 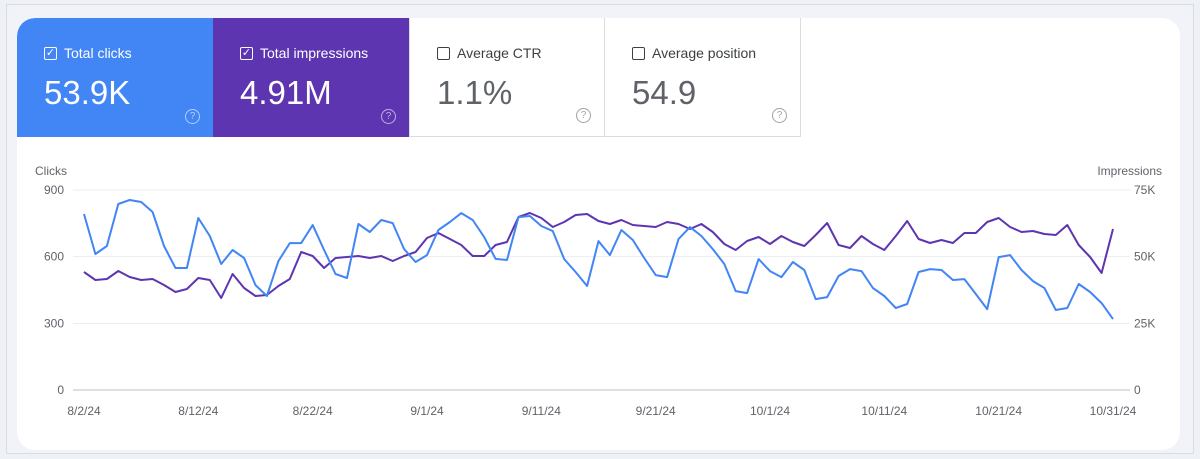 What do you see at coordinates (87, 92) in the screenshot?
I see `metric-value: 53.9K` at bounding box center [87, 92].